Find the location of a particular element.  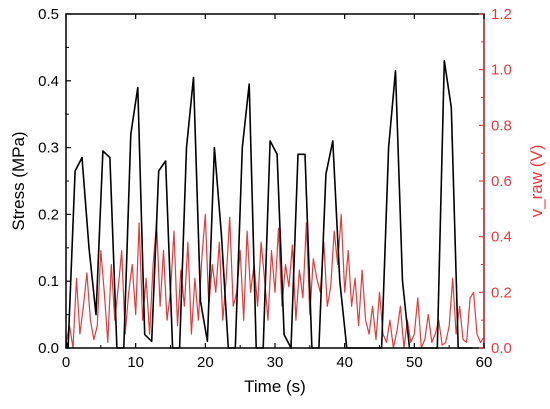

left-tick-label: 0.2 is located at coordinates (48, 214).